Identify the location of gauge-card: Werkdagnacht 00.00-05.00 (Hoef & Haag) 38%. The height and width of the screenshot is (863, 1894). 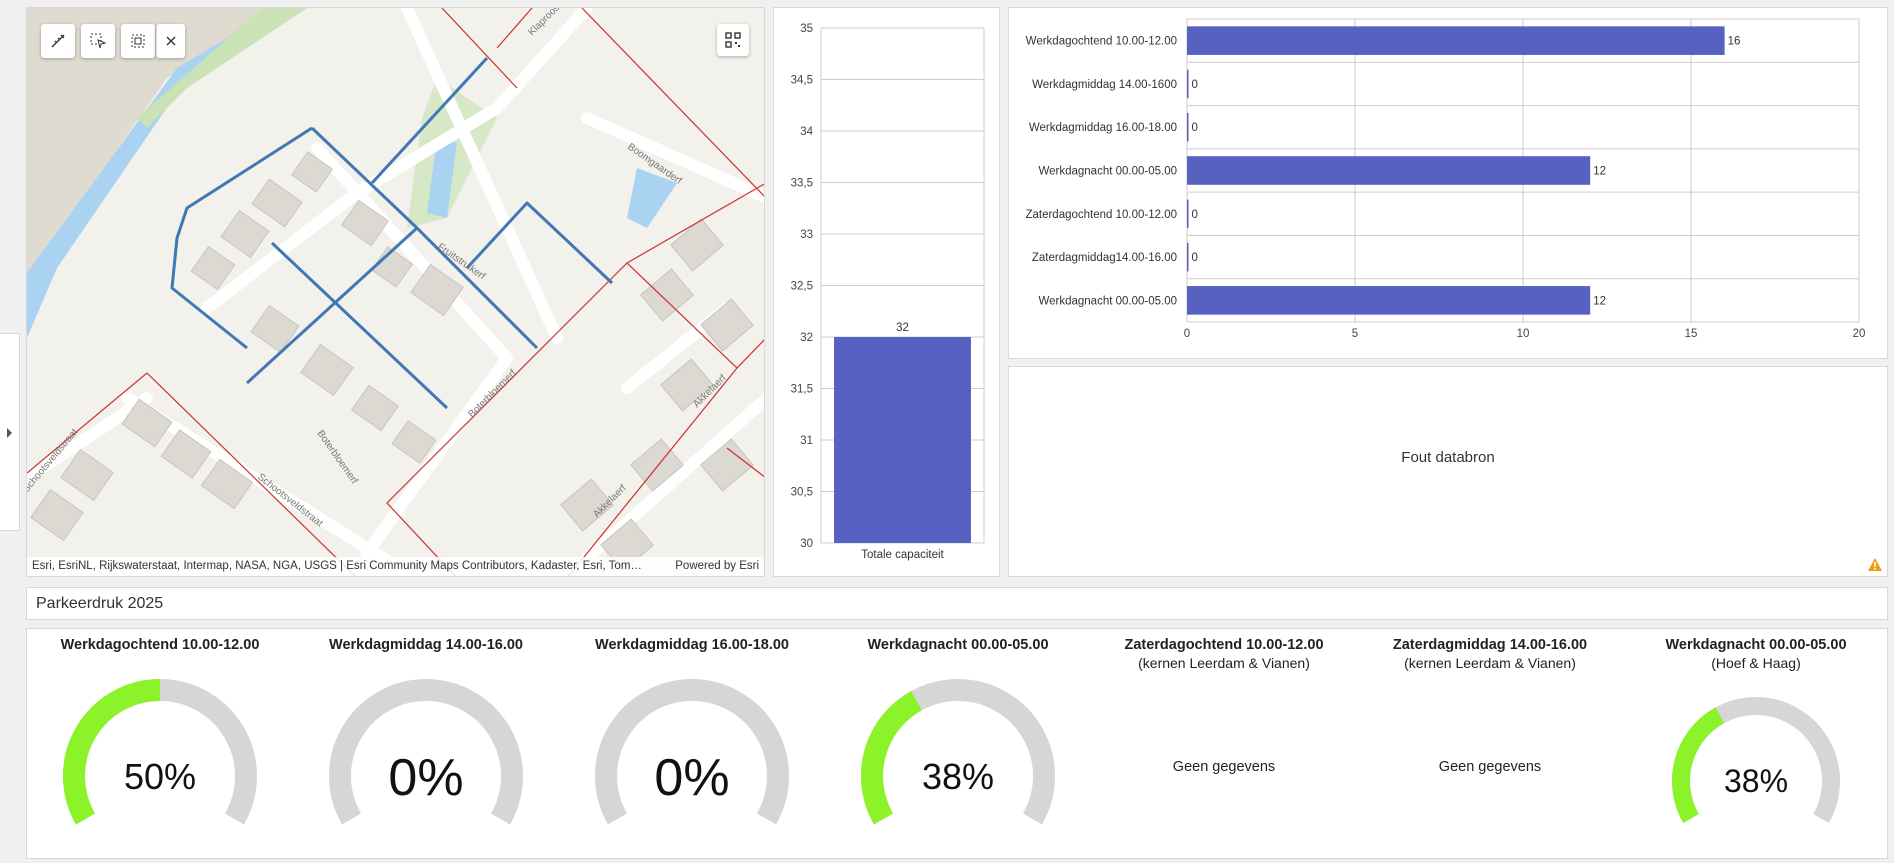
(1756, 744).